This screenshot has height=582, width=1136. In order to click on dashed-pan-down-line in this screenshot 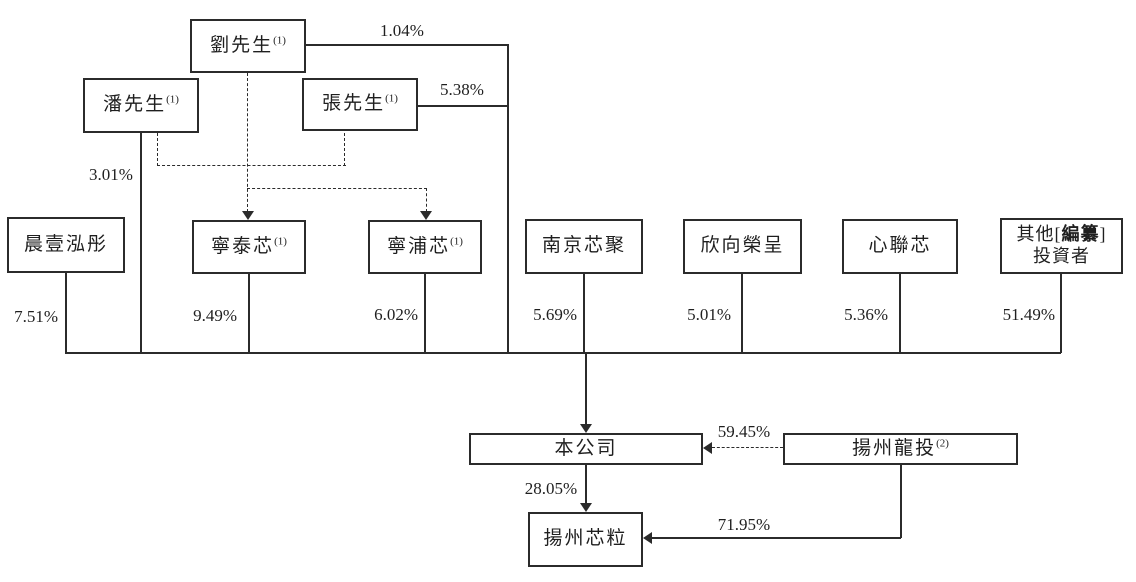, I will do `click(157, 149)`.